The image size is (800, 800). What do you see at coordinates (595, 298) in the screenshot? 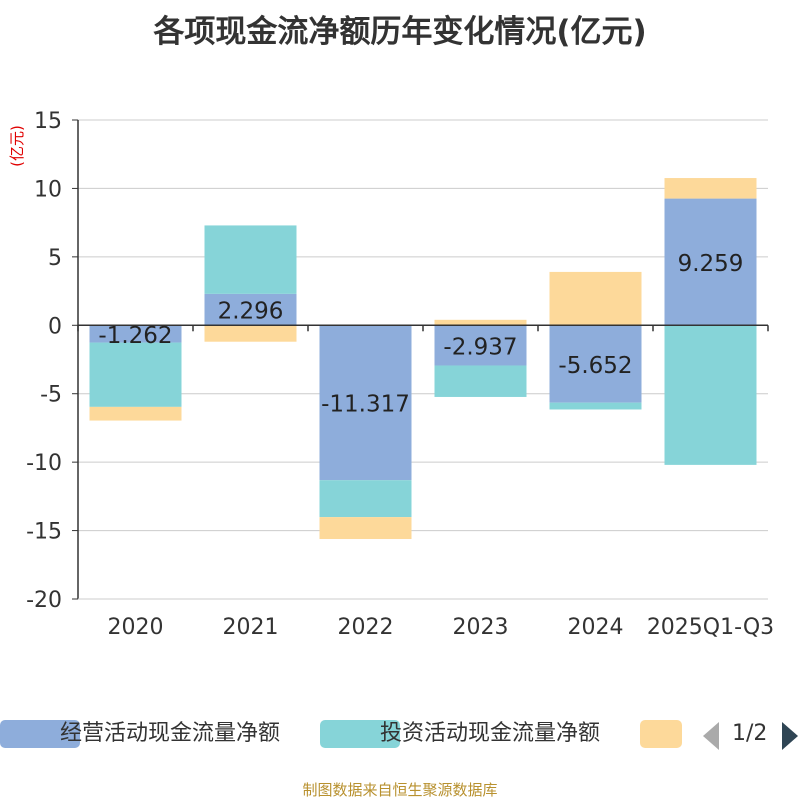
I see `bar-financing-2024` at bounding box center [595, 298].